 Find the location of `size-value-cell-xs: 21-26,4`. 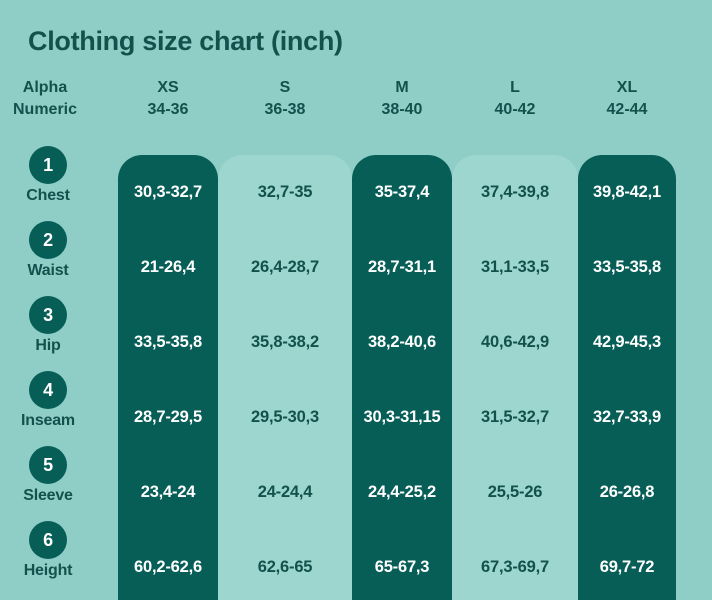

size-value-cell-xs: 21-26,4 is located at coordinates (168, 267).